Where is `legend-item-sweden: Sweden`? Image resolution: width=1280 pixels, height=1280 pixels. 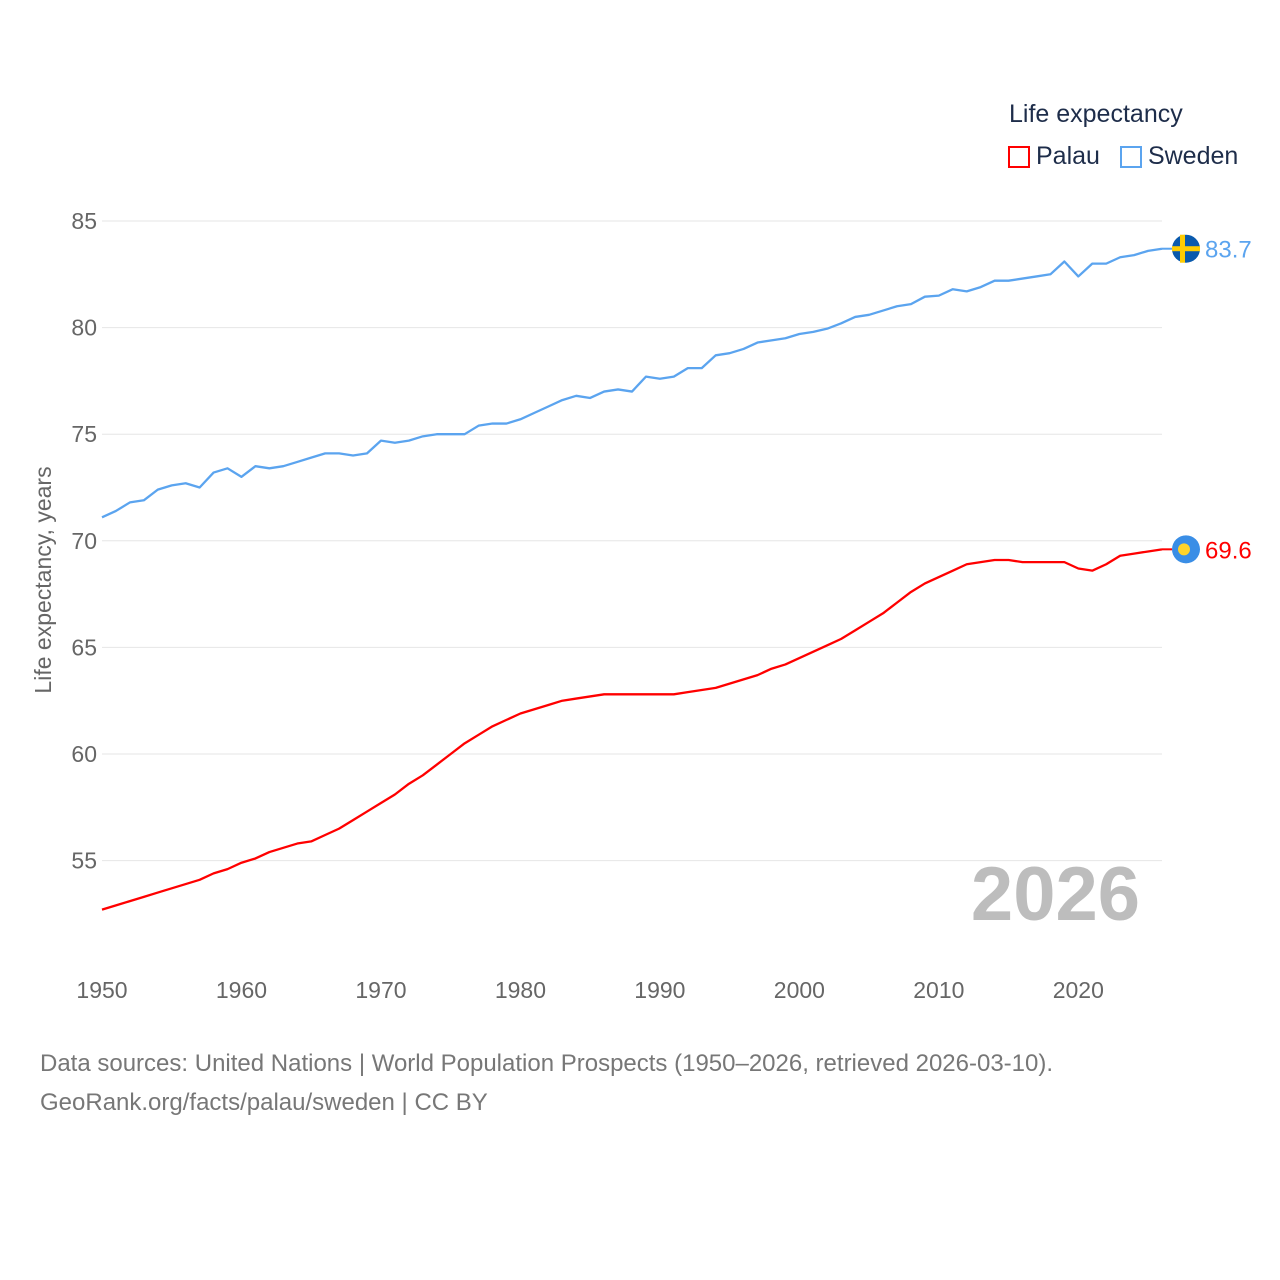 legend-item-sweden: Sweden is located at coordinates (1179, 156).